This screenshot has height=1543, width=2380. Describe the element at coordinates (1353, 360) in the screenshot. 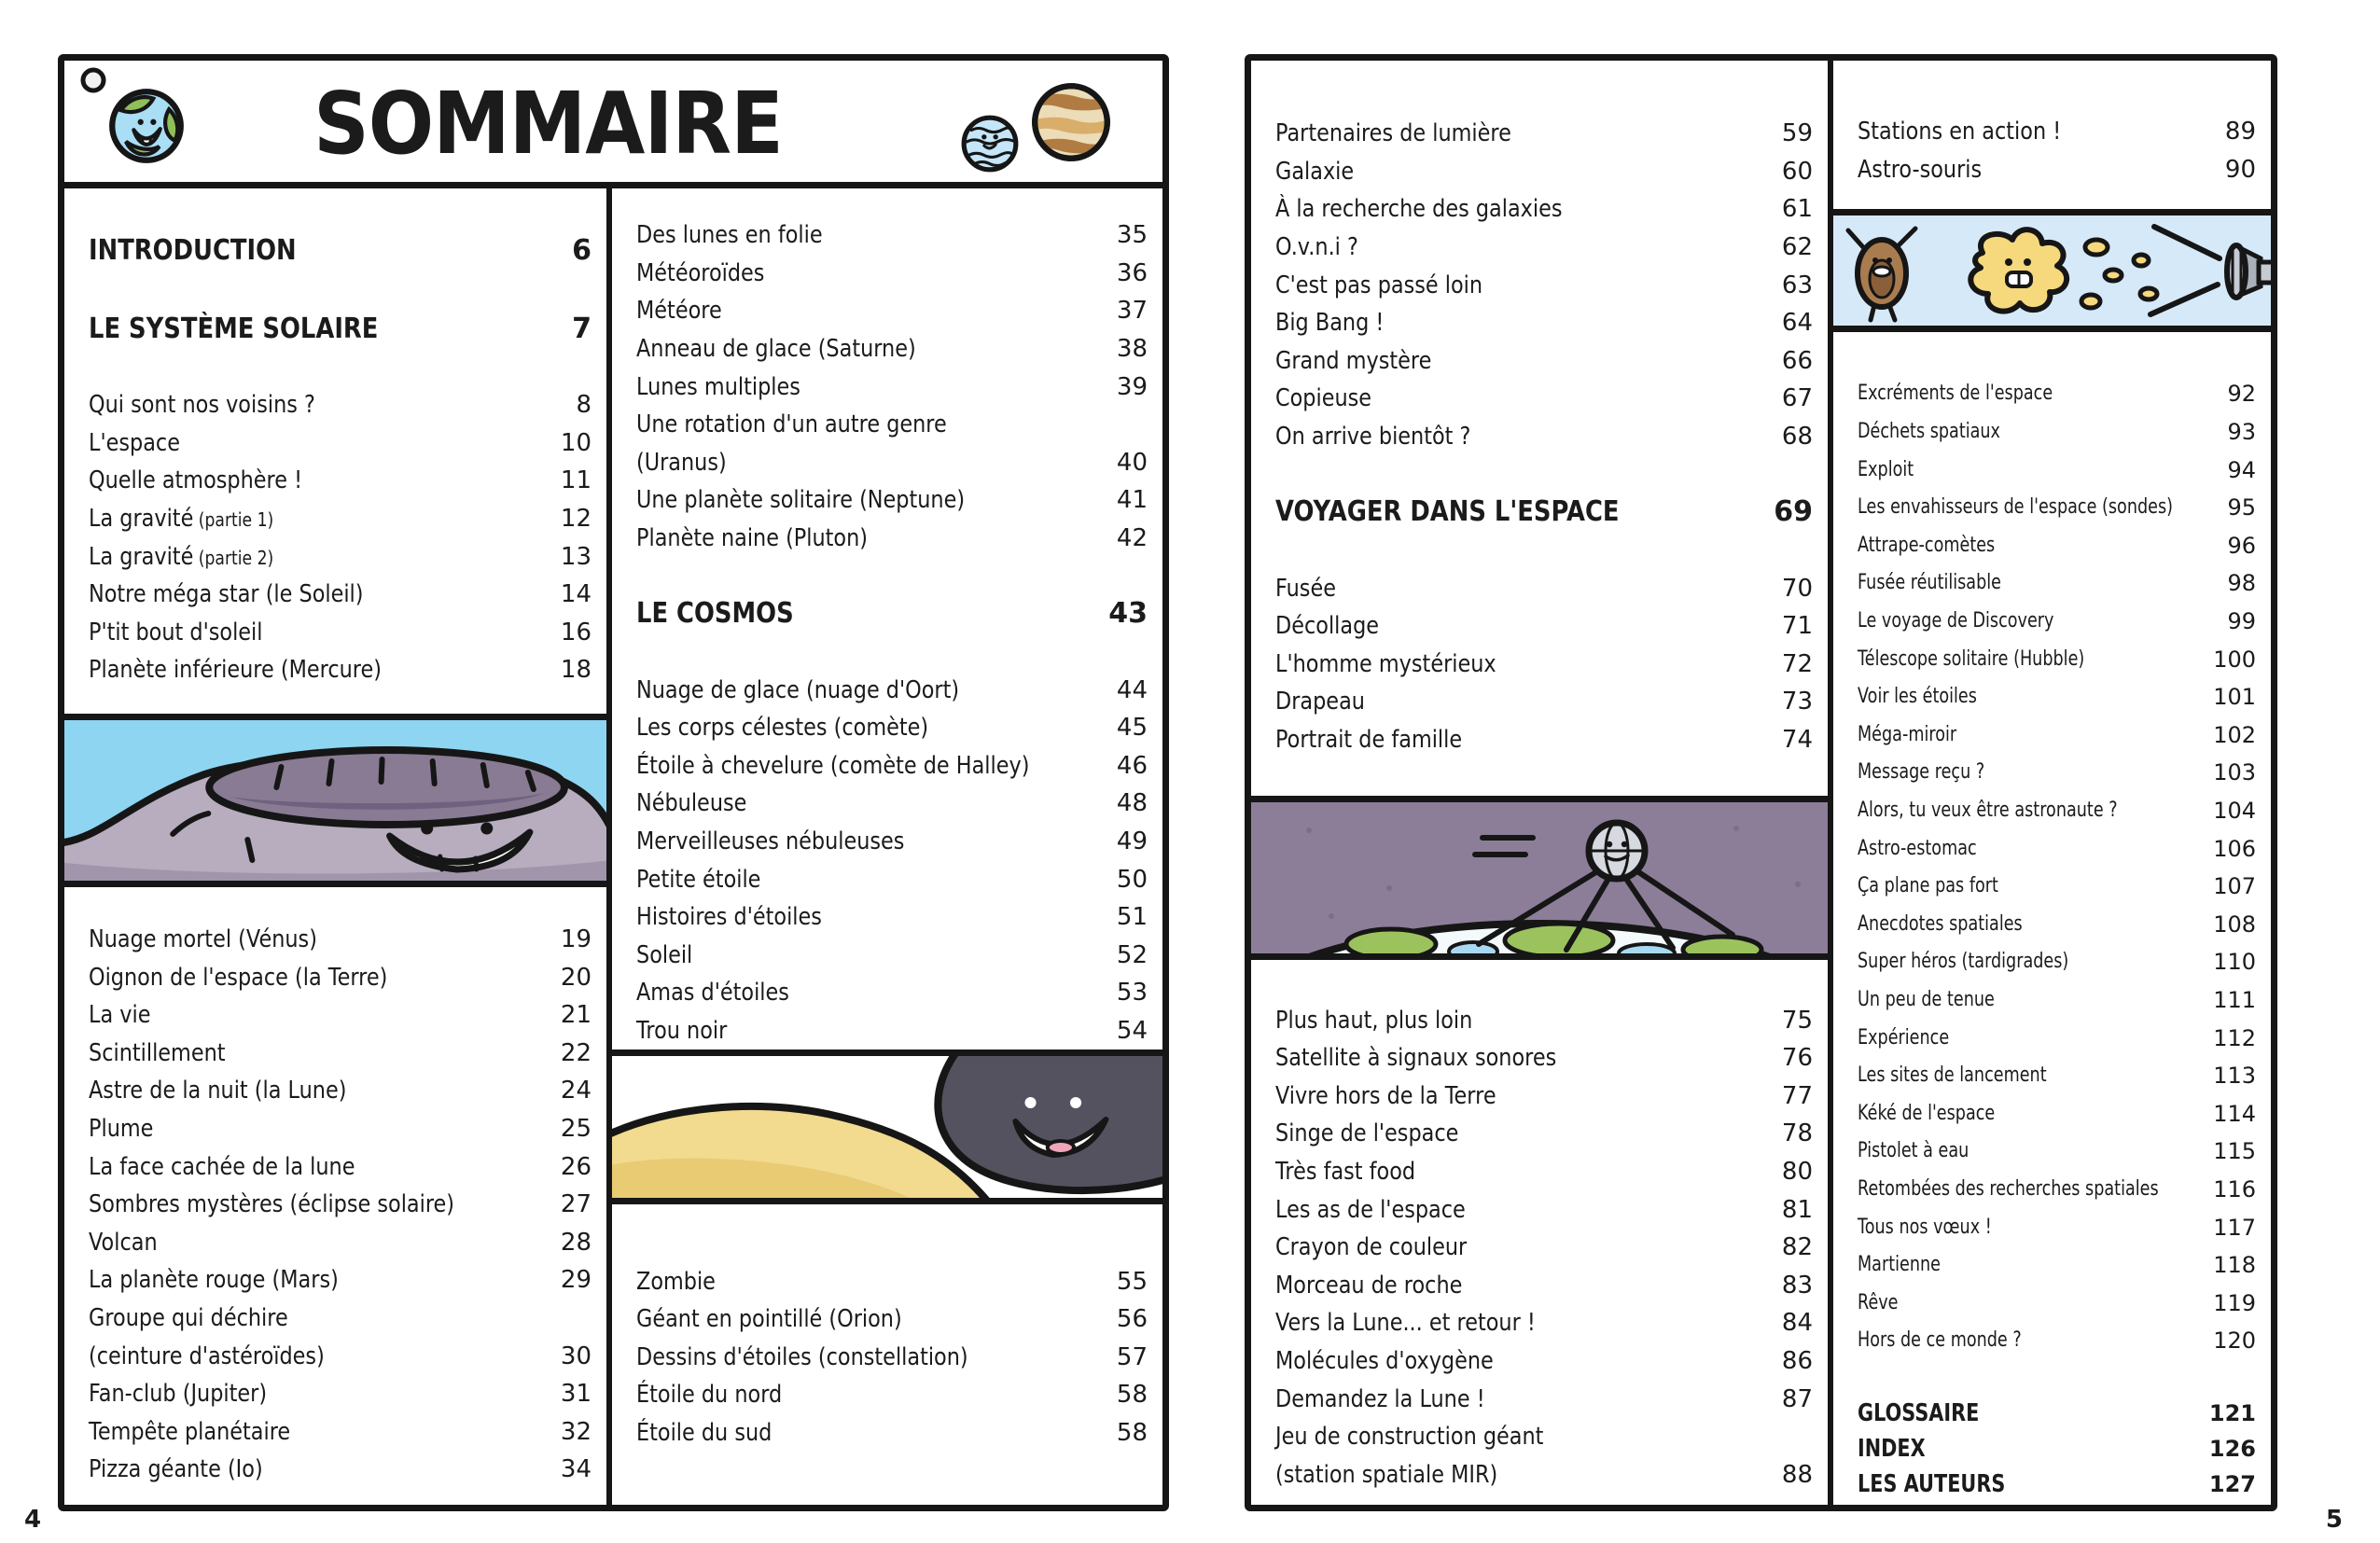

I see `toc-entry-title: Grand mystère` at that location.